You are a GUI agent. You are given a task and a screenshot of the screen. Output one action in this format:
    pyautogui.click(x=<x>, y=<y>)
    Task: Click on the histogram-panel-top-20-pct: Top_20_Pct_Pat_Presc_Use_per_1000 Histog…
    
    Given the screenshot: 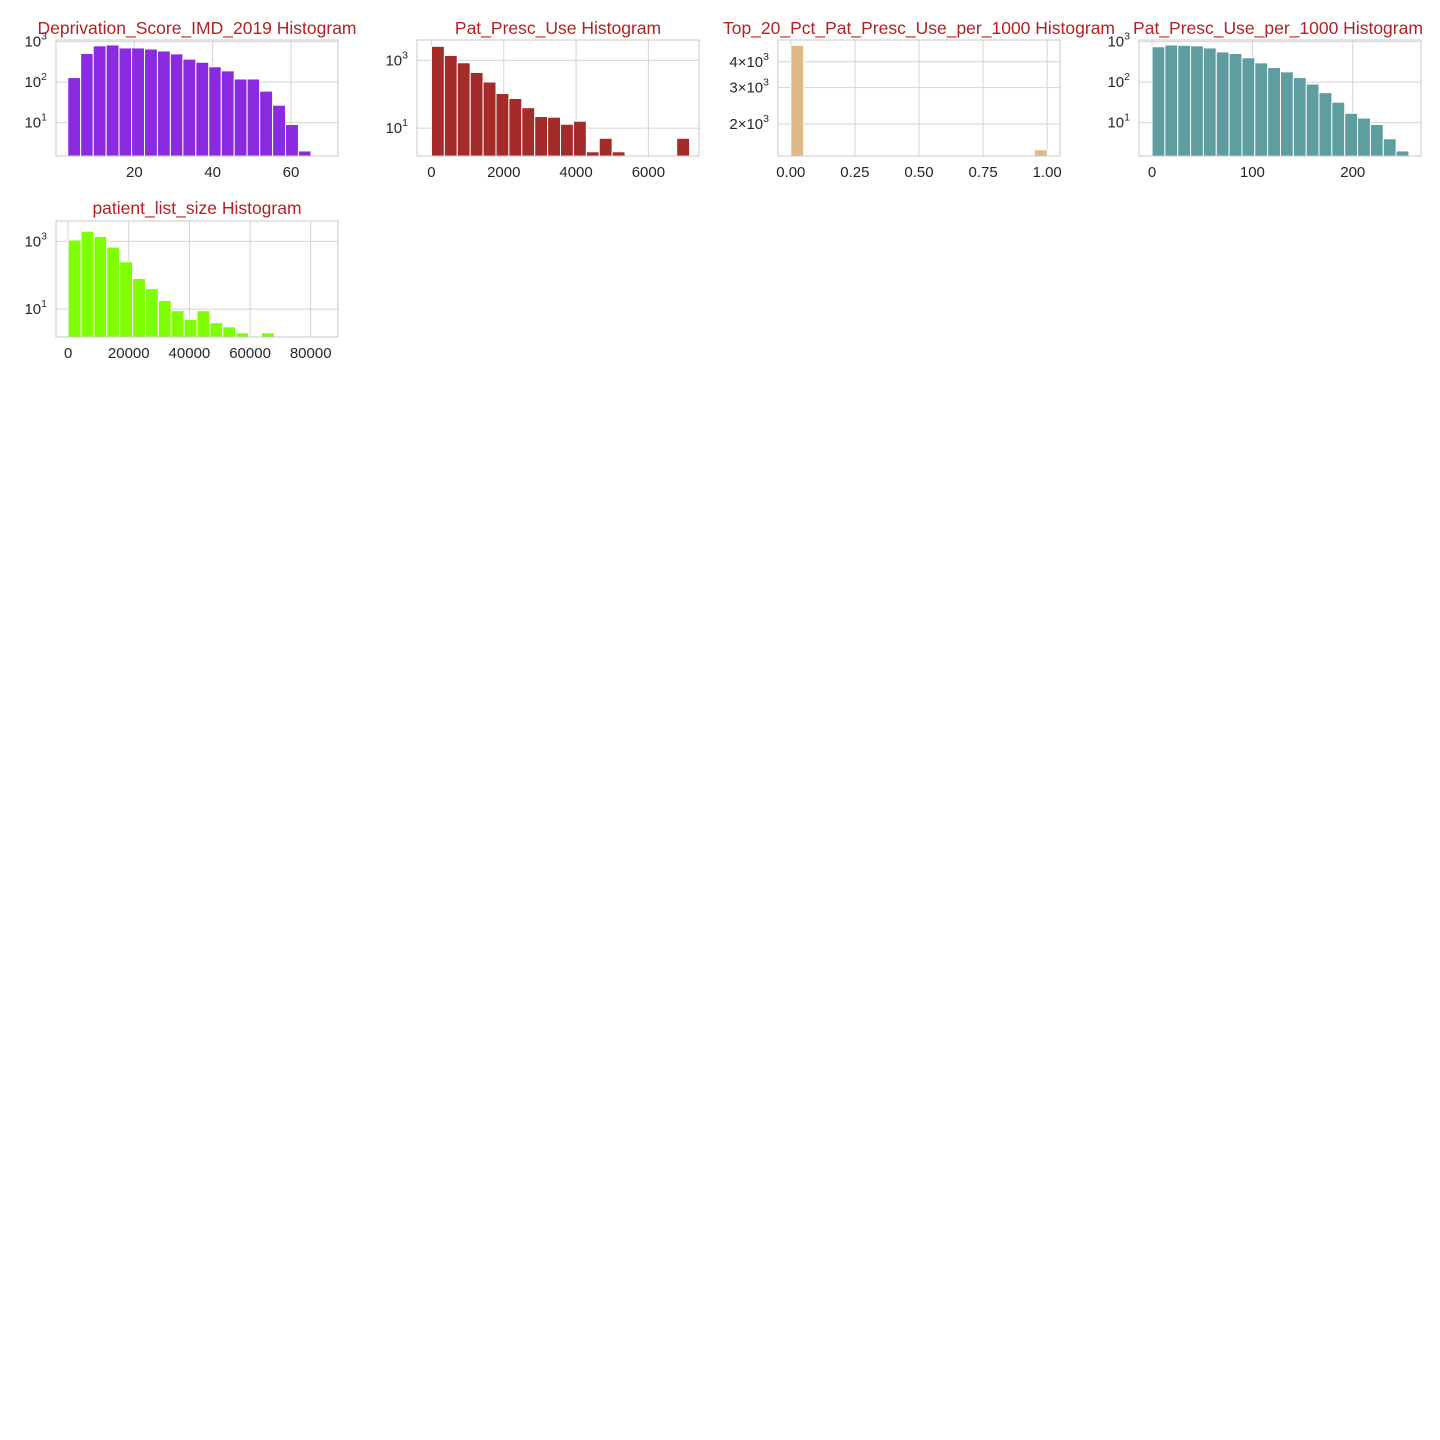 What is the action you would take?
    pyautogui.click(x=919, y=99)
    